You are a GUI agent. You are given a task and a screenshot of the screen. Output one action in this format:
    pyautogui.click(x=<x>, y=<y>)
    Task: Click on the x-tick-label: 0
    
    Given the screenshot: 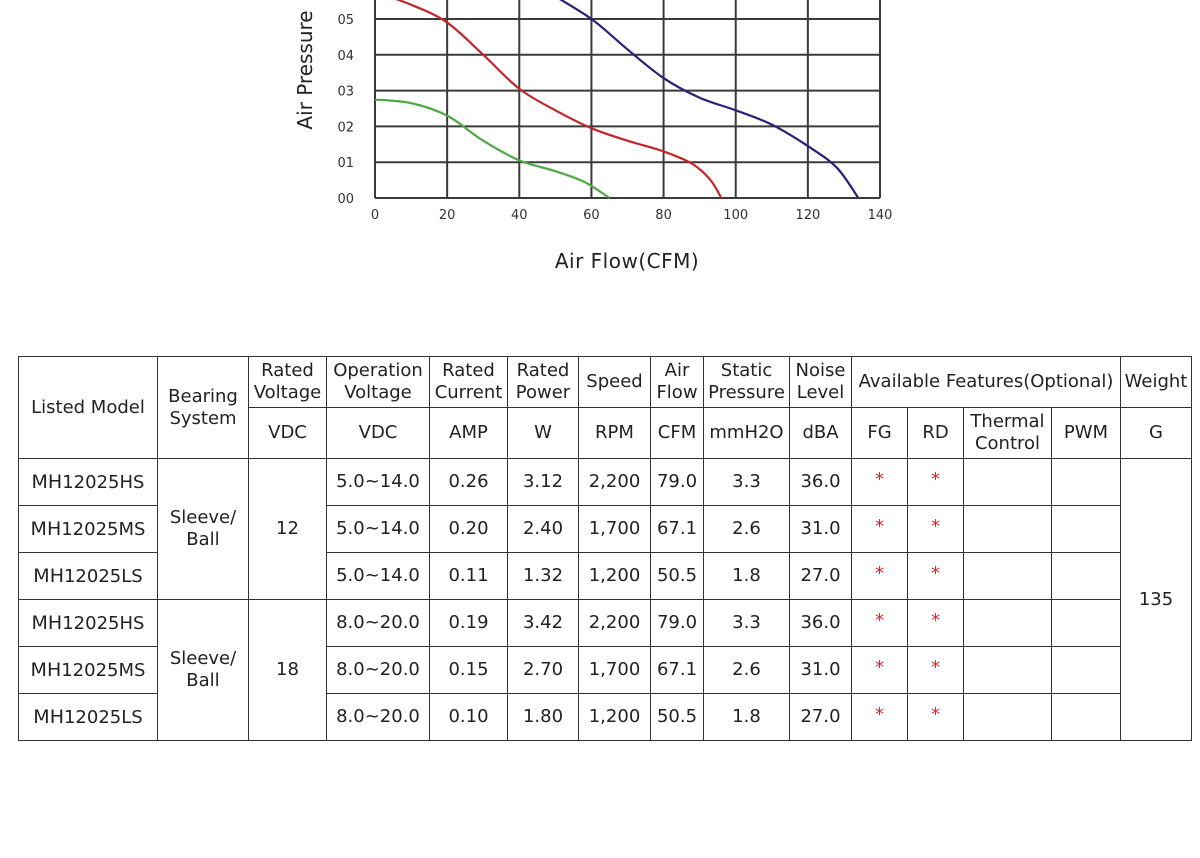 What is the action you would take?
    pyautogui.click(x=375, y=215)
    